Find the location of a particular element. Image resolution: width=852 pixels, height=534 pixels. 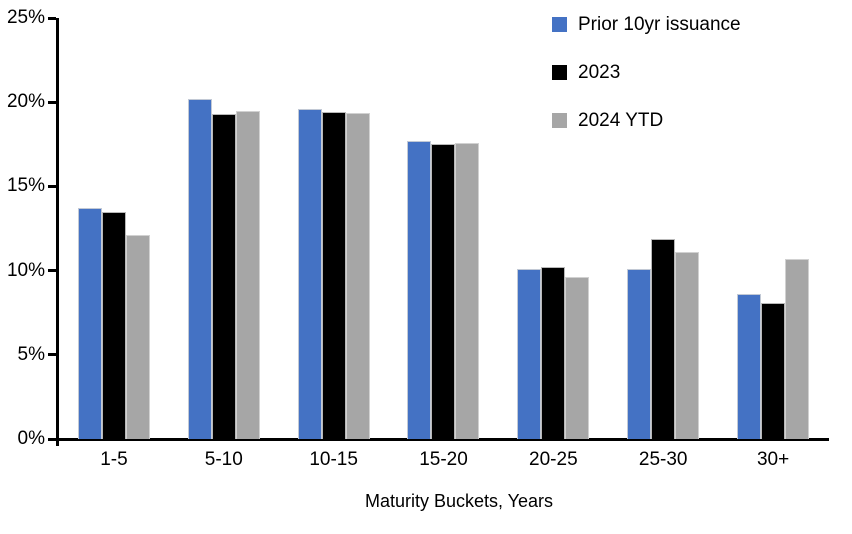

x-tick-label: 10-15 is located at coordinates (333, 459).